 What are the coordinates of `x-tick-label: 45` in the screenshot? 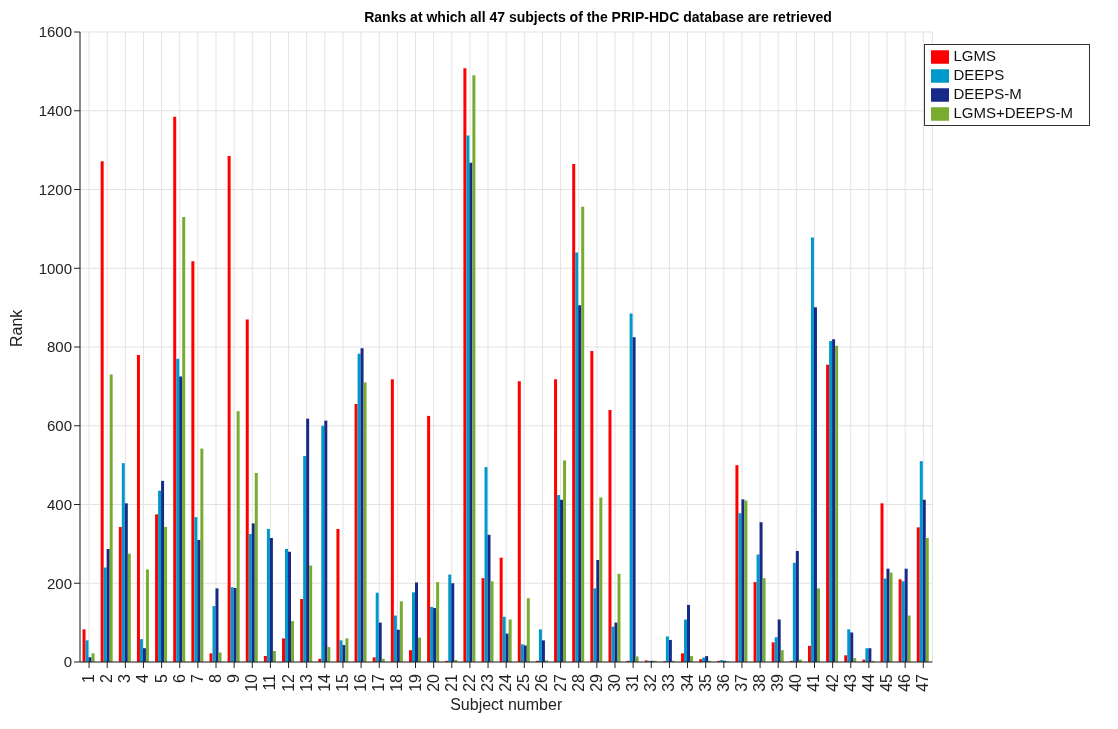 It's located at (887, 682).